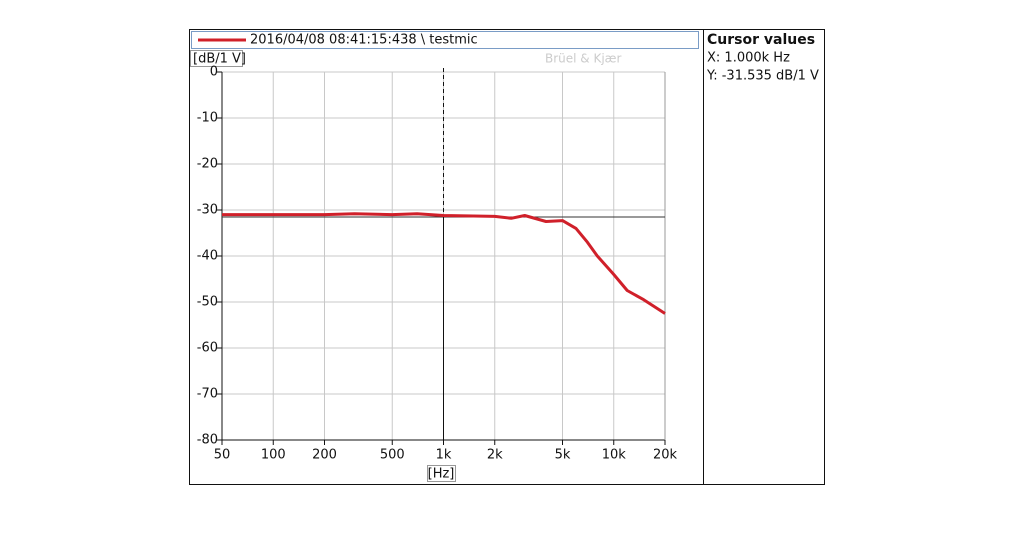 The image size is (1024, 547). What do you see at coordinates (273, 455) in the screenshot?
I see `x-tick-label: 100` at bounding box center [273, 455].